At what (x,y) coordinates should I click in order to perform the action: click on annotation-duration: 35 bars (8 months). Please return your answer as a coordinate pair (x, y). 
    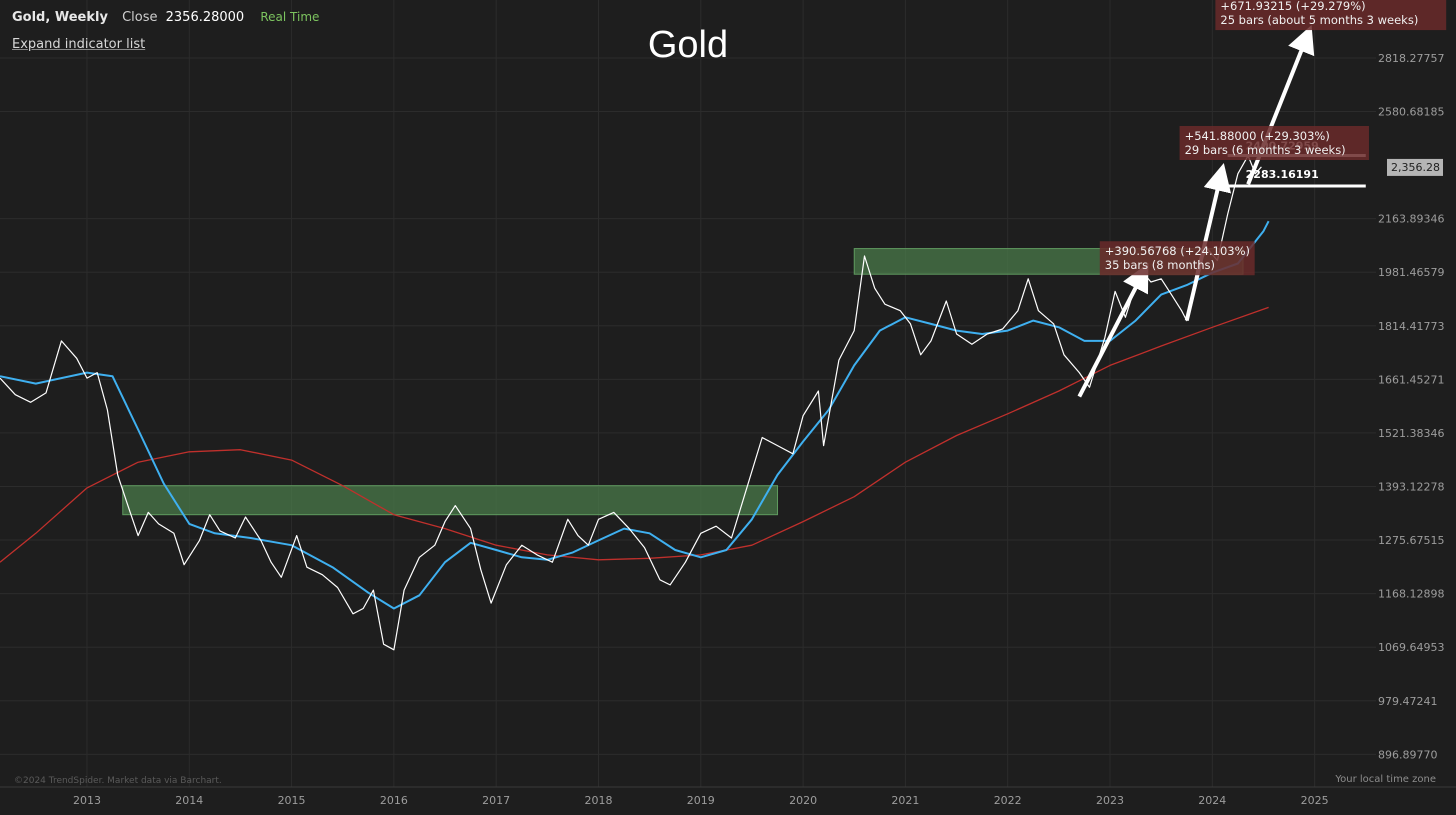
    Looking at the image, I should click on (1160, 265).